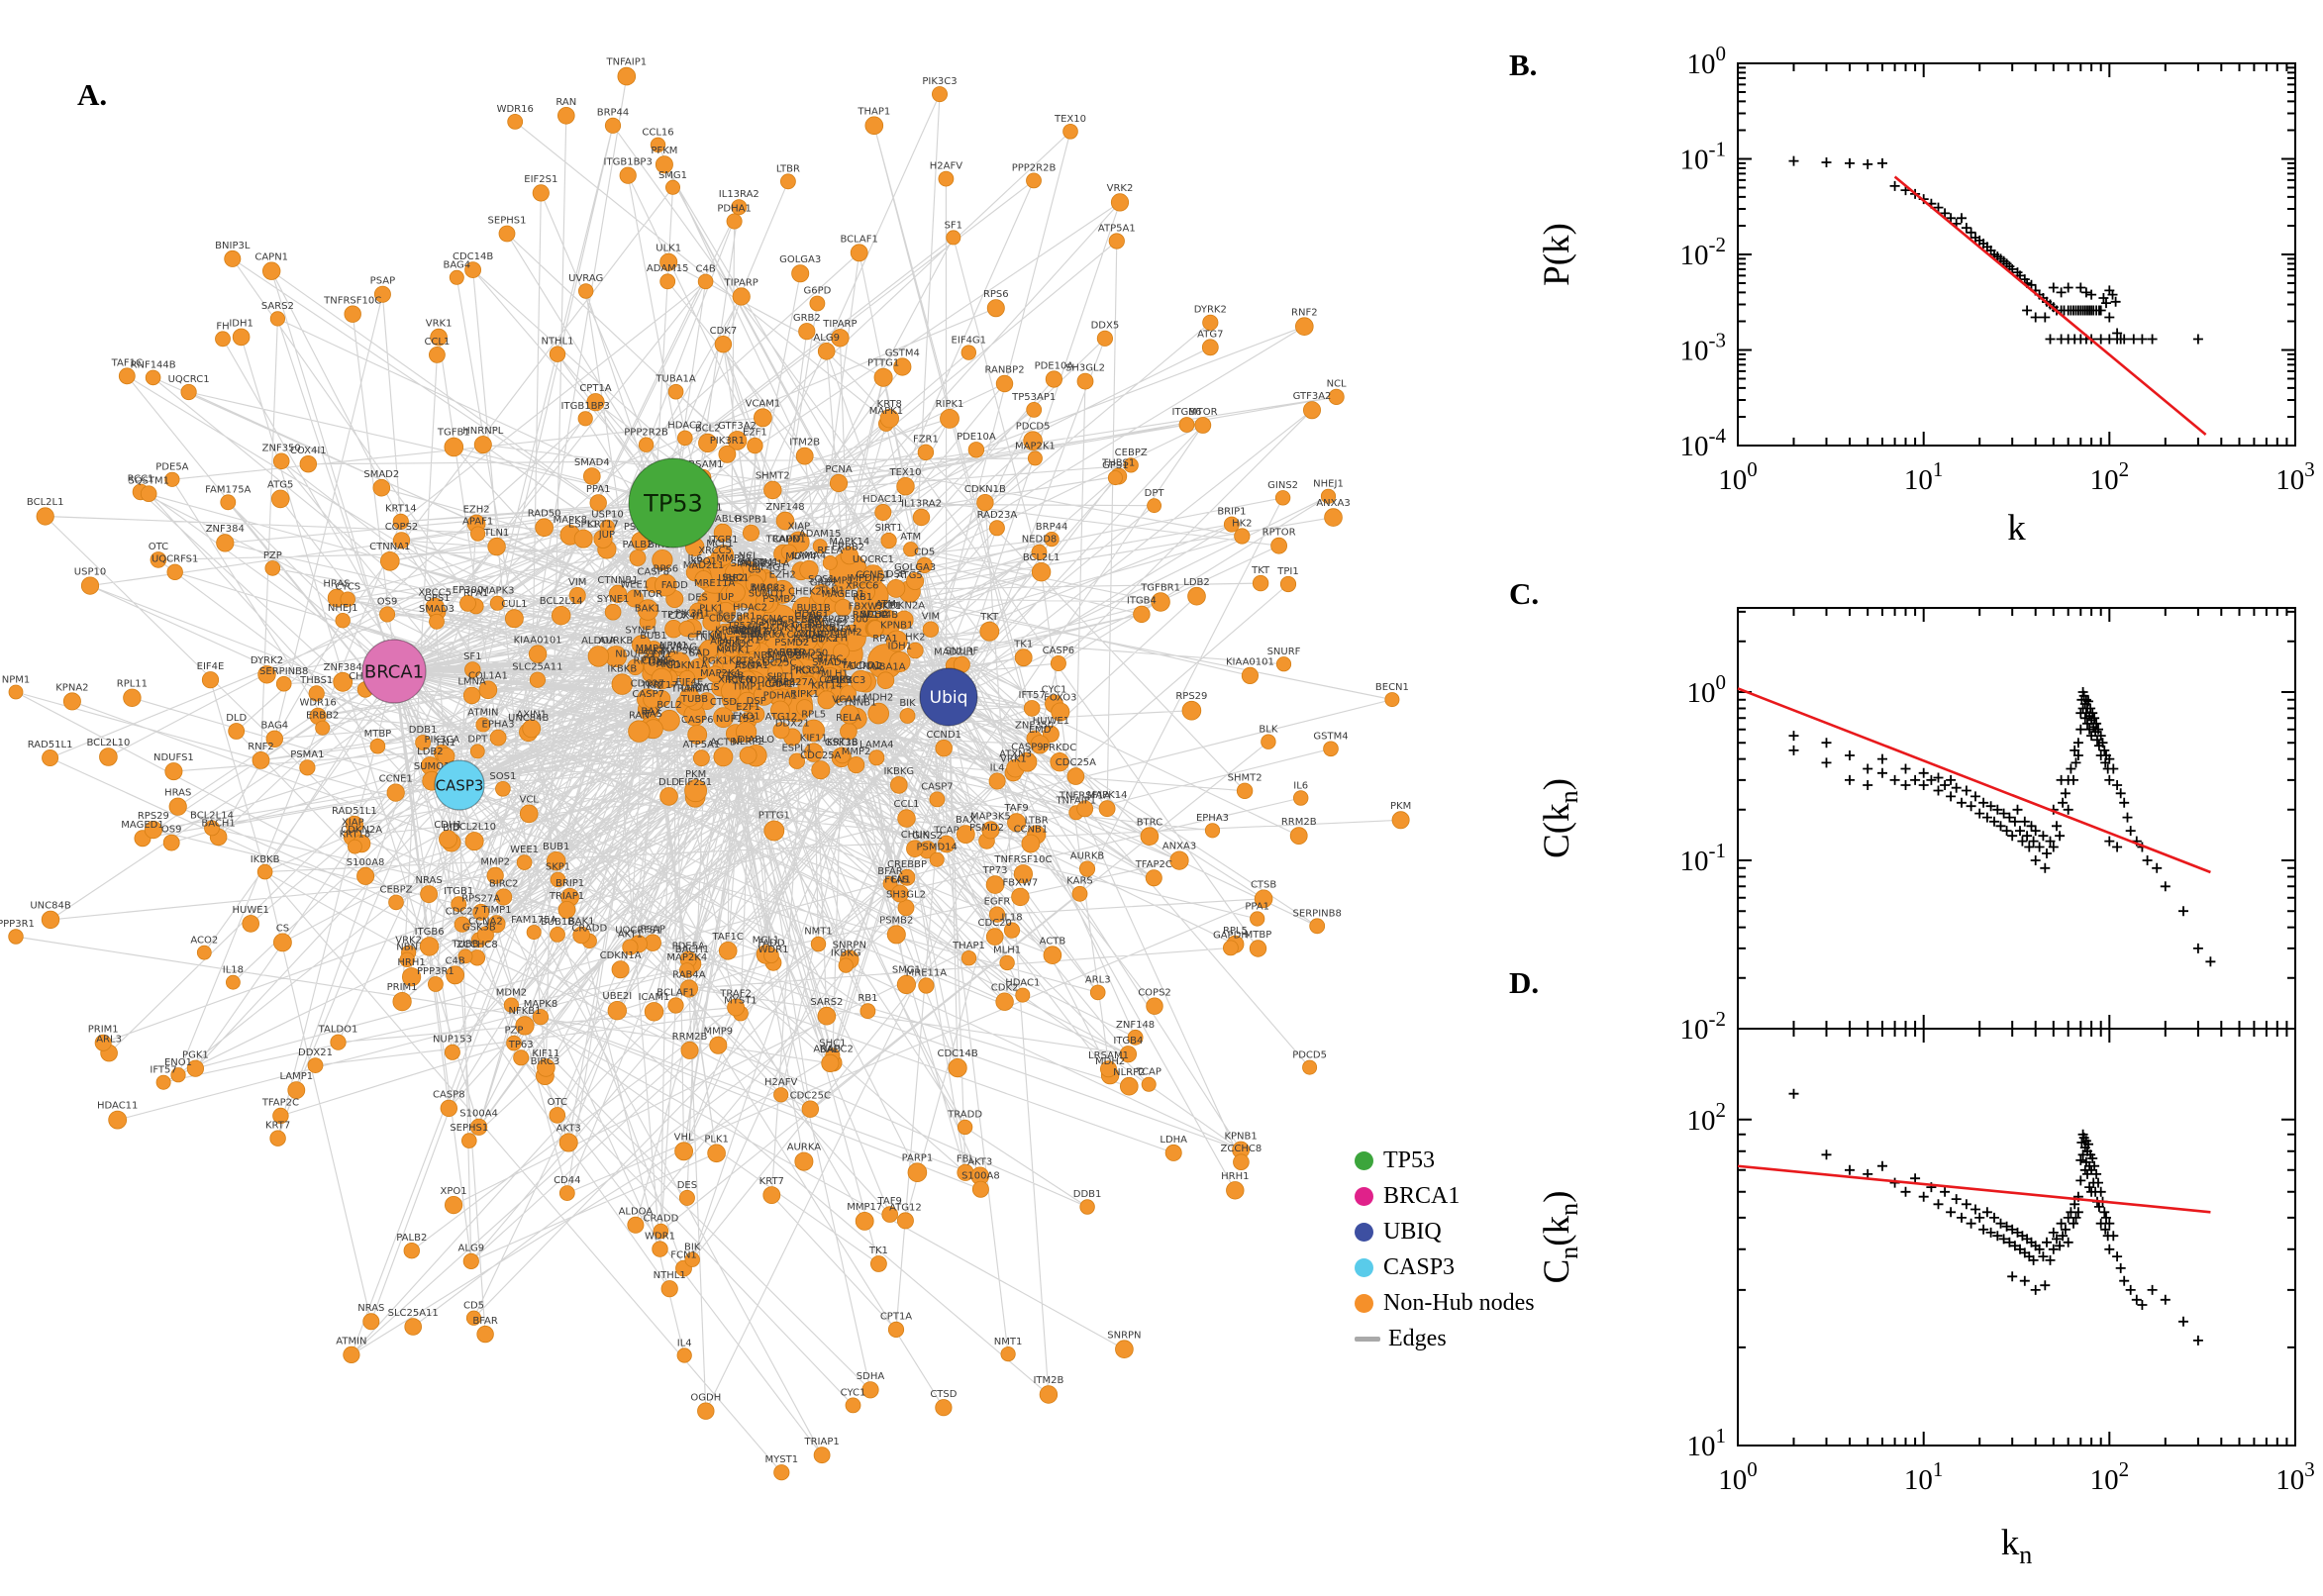  Describe the element at coordinates (946, 831) in the screenshot. I see `gene-label: TCAP` at that location.